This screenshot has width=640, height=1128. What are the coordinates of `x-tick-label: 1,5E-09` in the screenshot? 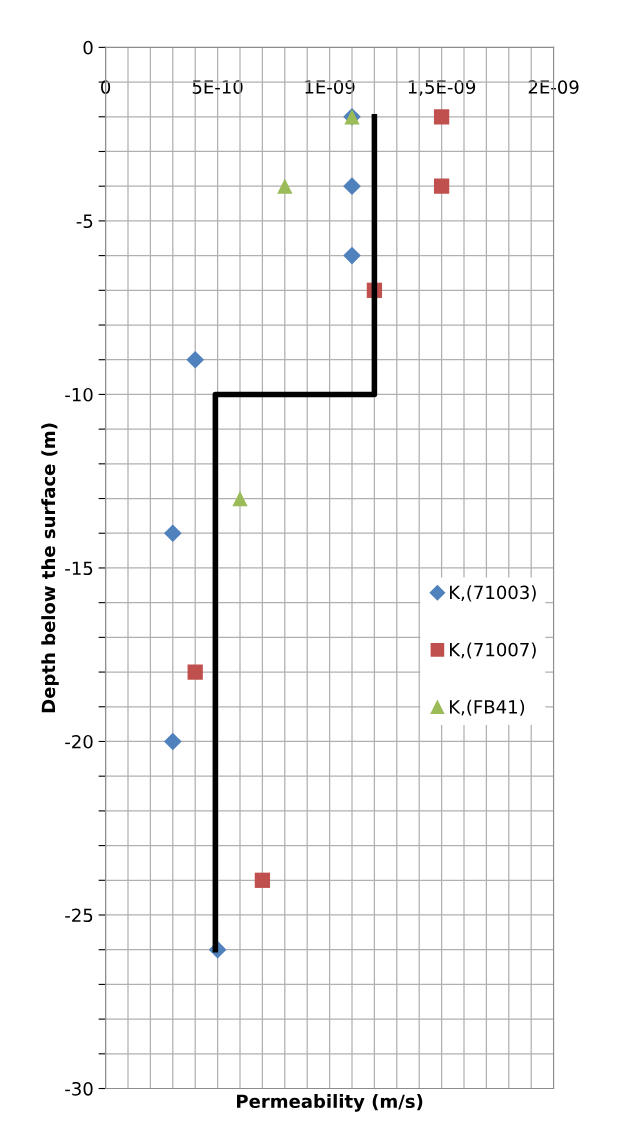 It's located at (442, 88).